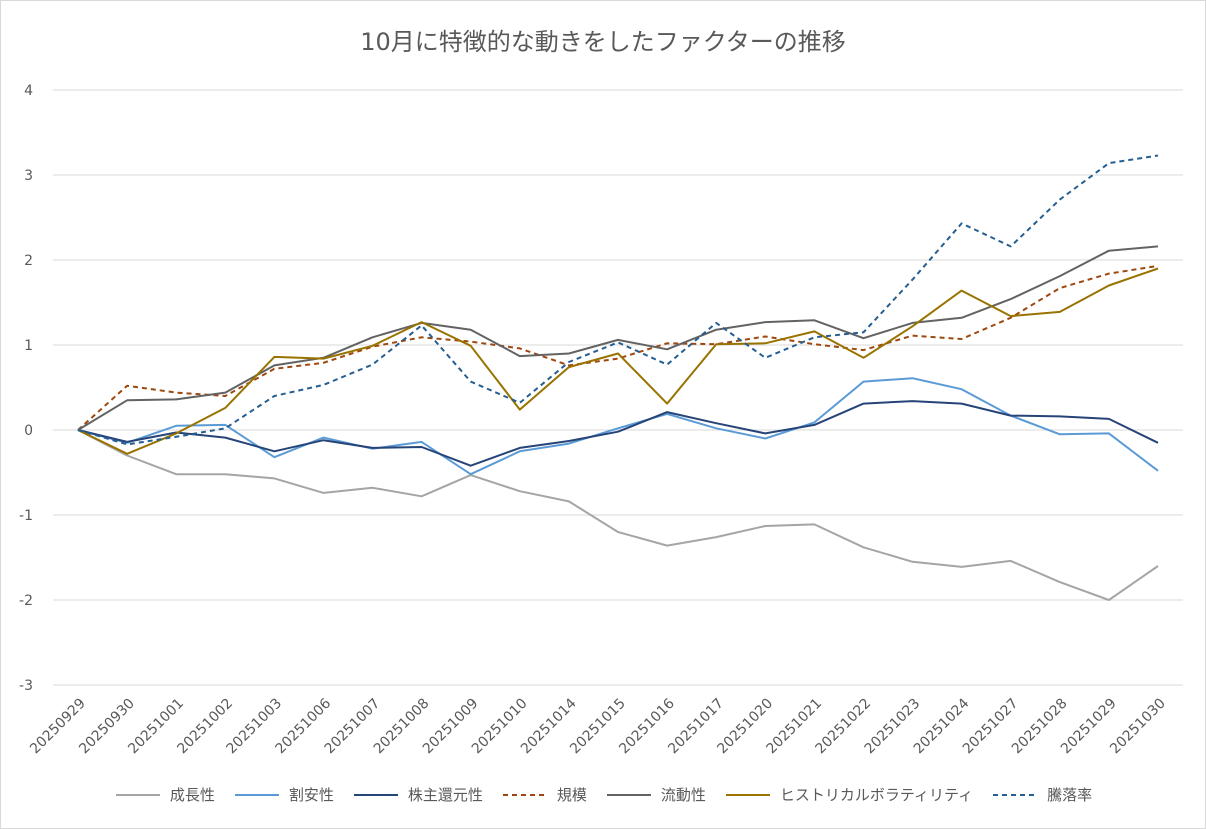  I want to click on series-line-株主還元性, so click(618, 433).